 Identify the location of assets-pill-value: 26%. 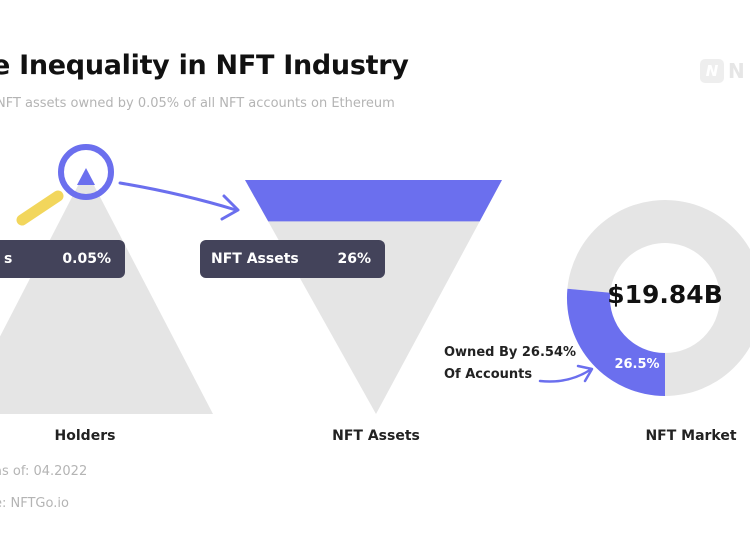
(354, 259).